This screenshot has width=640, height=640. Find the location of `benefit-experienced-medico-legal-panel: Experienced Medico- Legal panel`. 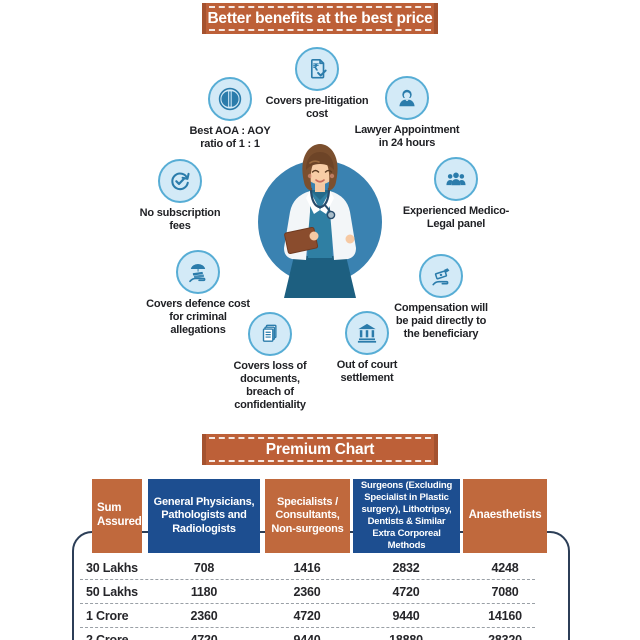

benefit-experienced-medico-legal-panel: Experienced Medico- Legal panel is located at coordinates (456, 194).